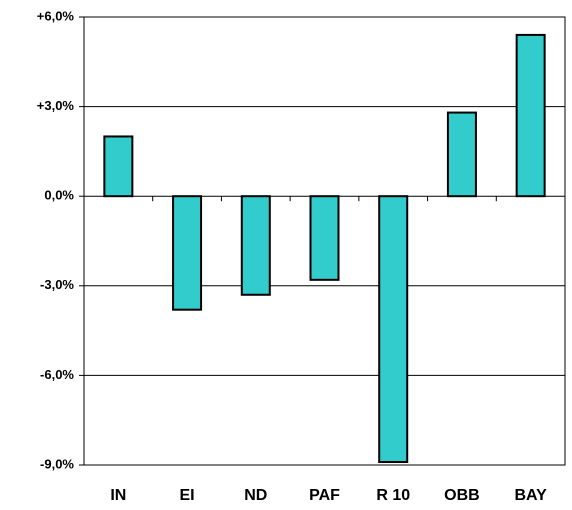 Image resolution: width=572 pixels, height=510 pixels. I want to click on y-tick-label: -9,0%, so click(57, 463).